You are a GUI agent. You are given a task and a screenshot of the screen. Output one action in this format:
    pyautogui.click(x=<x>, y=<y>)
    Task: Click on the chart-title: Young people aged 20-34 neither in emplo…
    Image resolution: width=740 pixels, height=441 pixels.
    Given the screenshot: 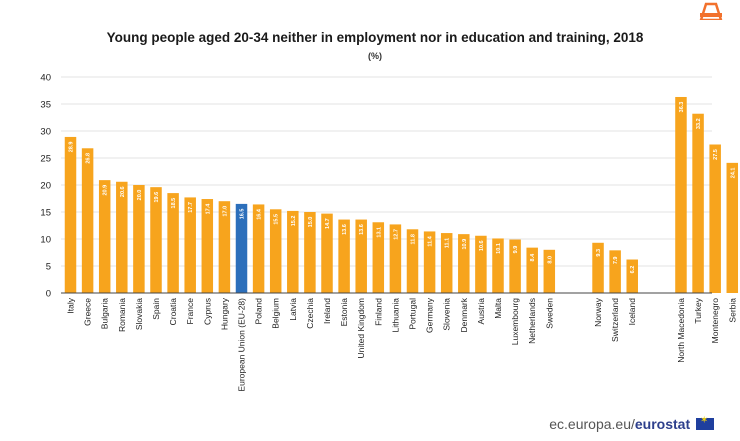 What is the action you would take?
    pyautogui.click(x=375, y=37)
    